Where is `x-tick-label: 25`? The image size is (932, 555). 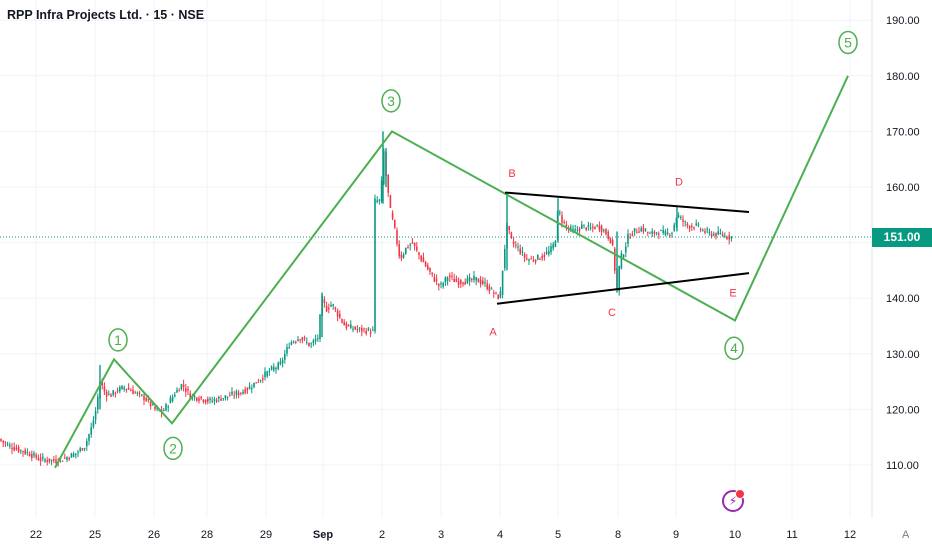
x-tick-label: 25 is located at coordinates (95, 535).